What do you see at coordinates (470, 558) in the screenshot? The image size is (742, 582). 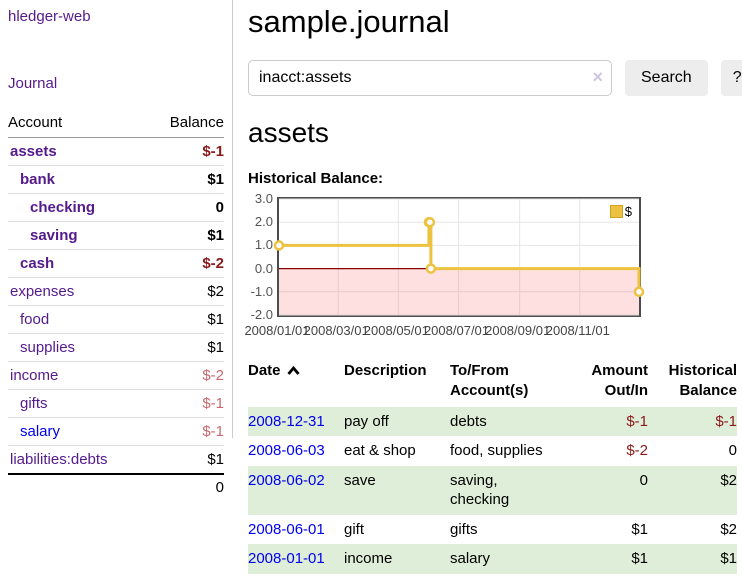 I see `transaction-accounts: salary` at bounding box center [470, 558].